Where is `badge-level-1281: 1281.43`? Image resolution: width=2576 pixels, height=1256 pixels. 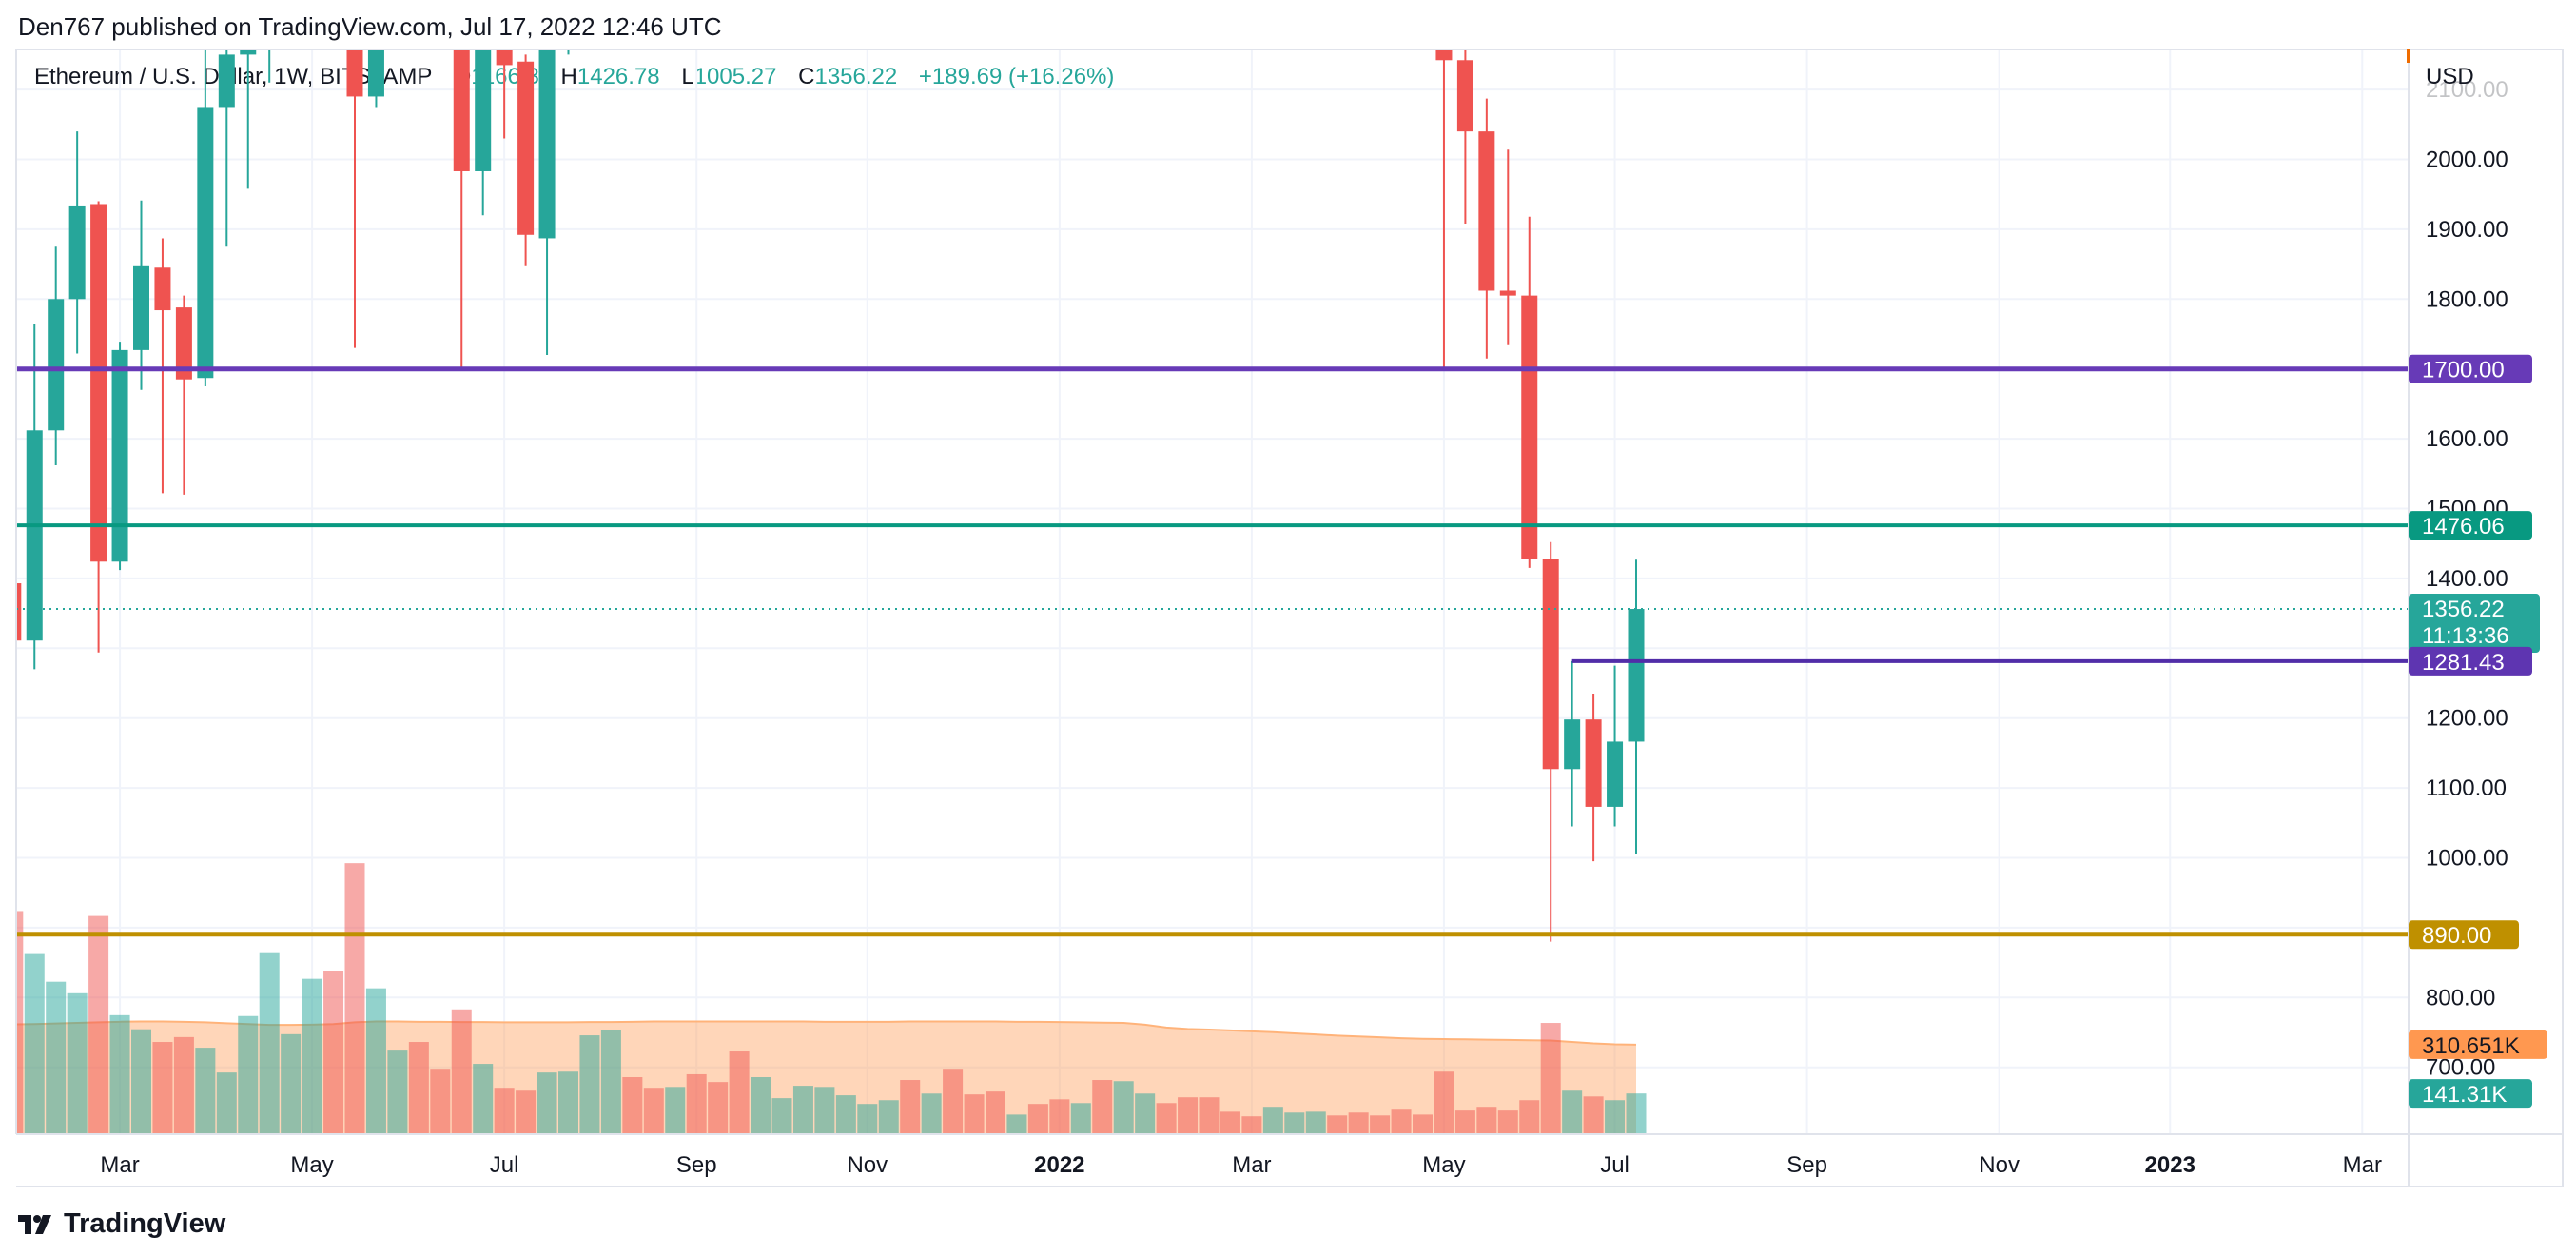 badge-level-1281: 1281.43 is located at coordinates (2470, 661).